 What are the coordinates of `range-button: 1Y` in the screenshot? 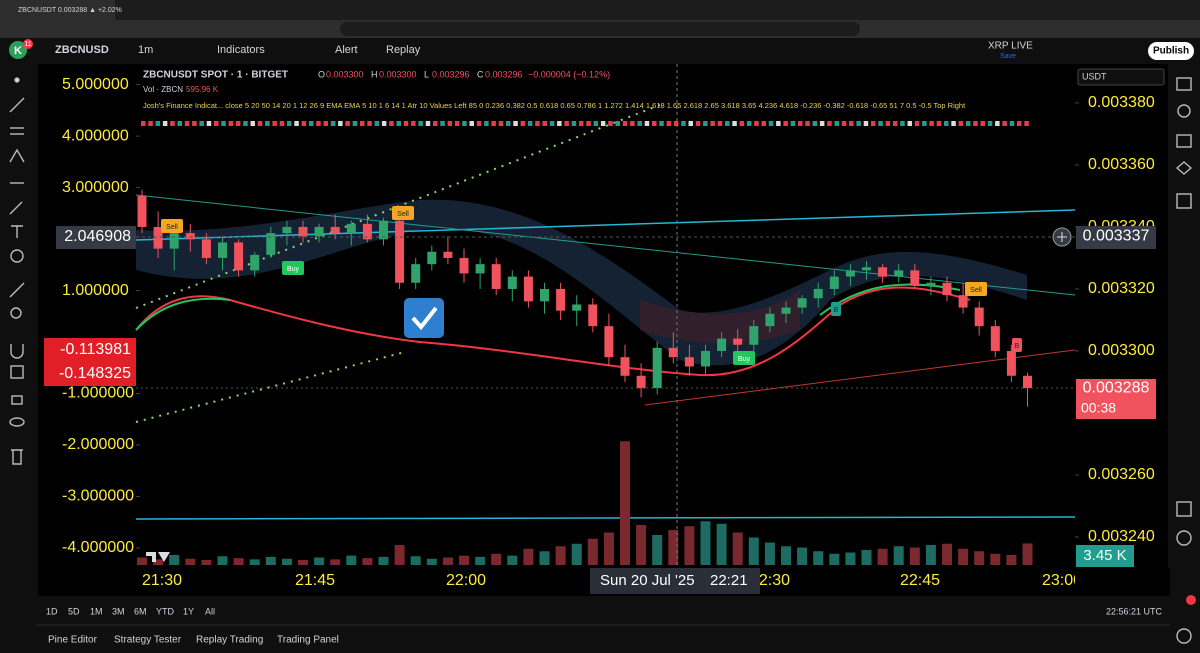 It's located at (188, 611).